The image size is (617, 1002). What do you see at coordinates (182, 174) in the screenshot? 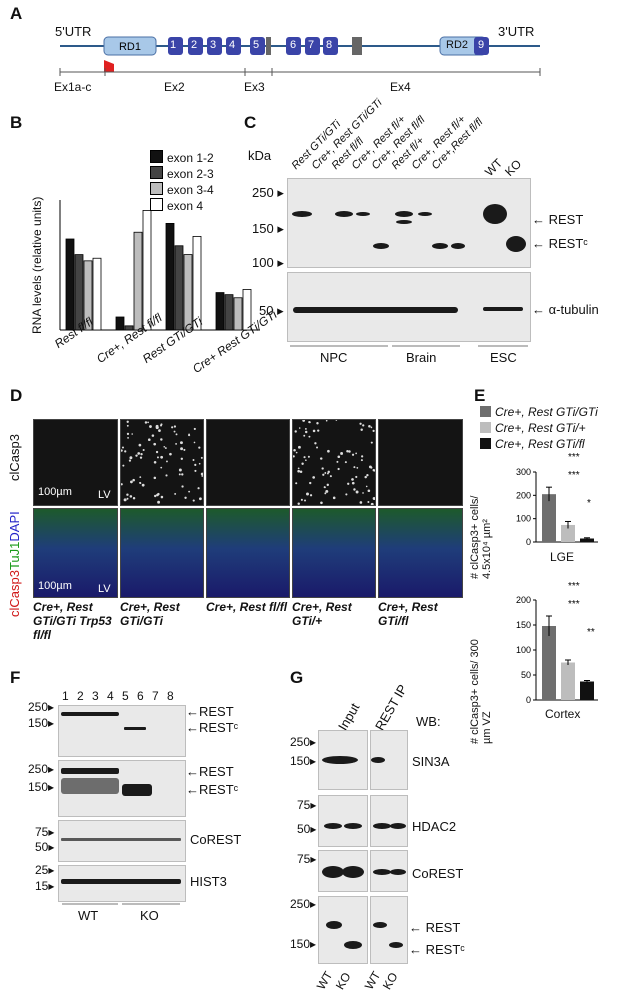
I see `legend-item-exon23: exon 2-3` at bounding box center [182, 174].